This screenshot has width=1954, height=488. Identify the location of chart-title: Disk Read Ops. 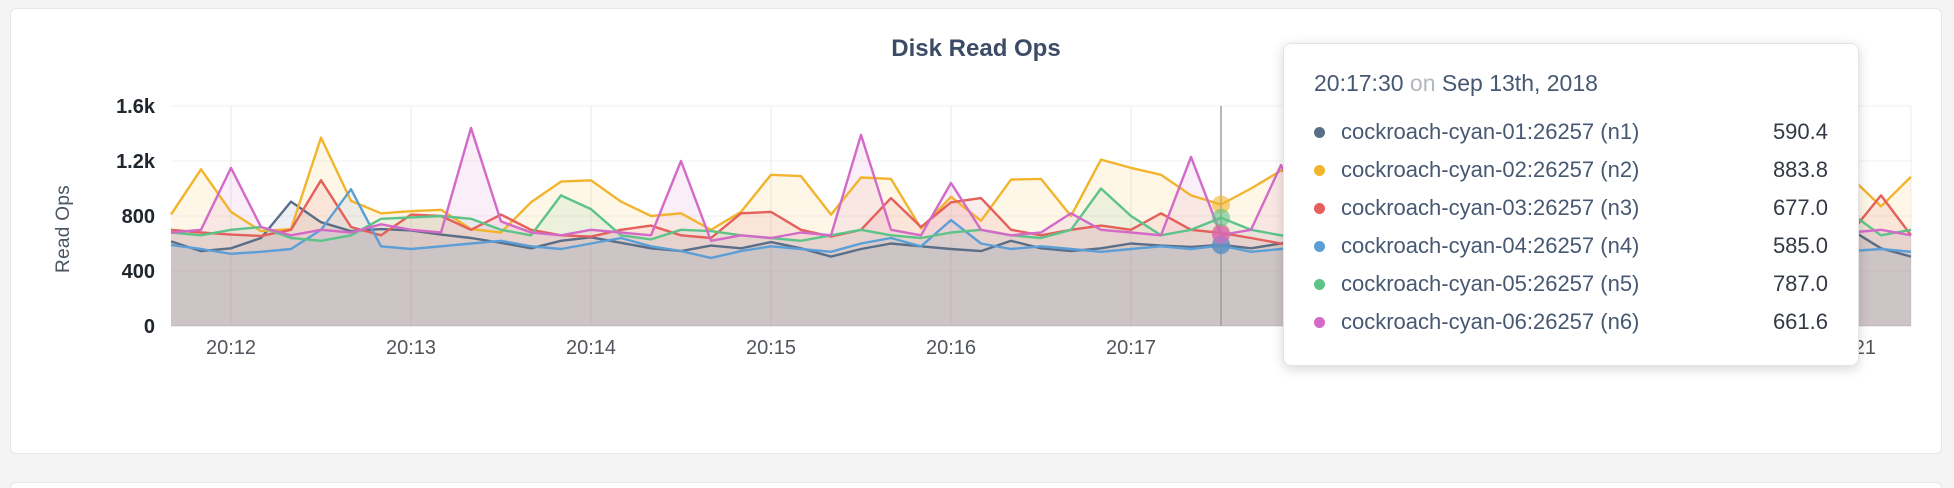
(976, 48).